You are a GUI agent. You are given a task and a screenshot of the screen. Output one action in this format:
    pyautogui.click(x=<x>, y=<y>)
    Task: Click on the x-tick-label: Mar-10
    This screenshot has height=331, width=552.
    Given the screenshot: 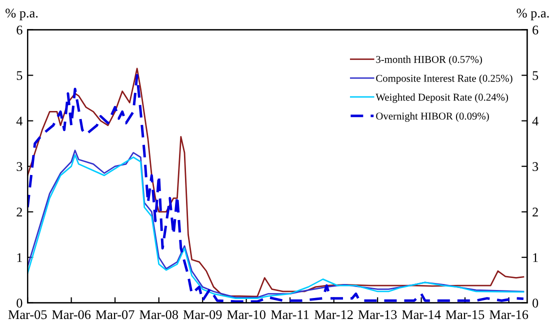 What is the action you would take?
    pyautogui.click(x=246, y=315)
    